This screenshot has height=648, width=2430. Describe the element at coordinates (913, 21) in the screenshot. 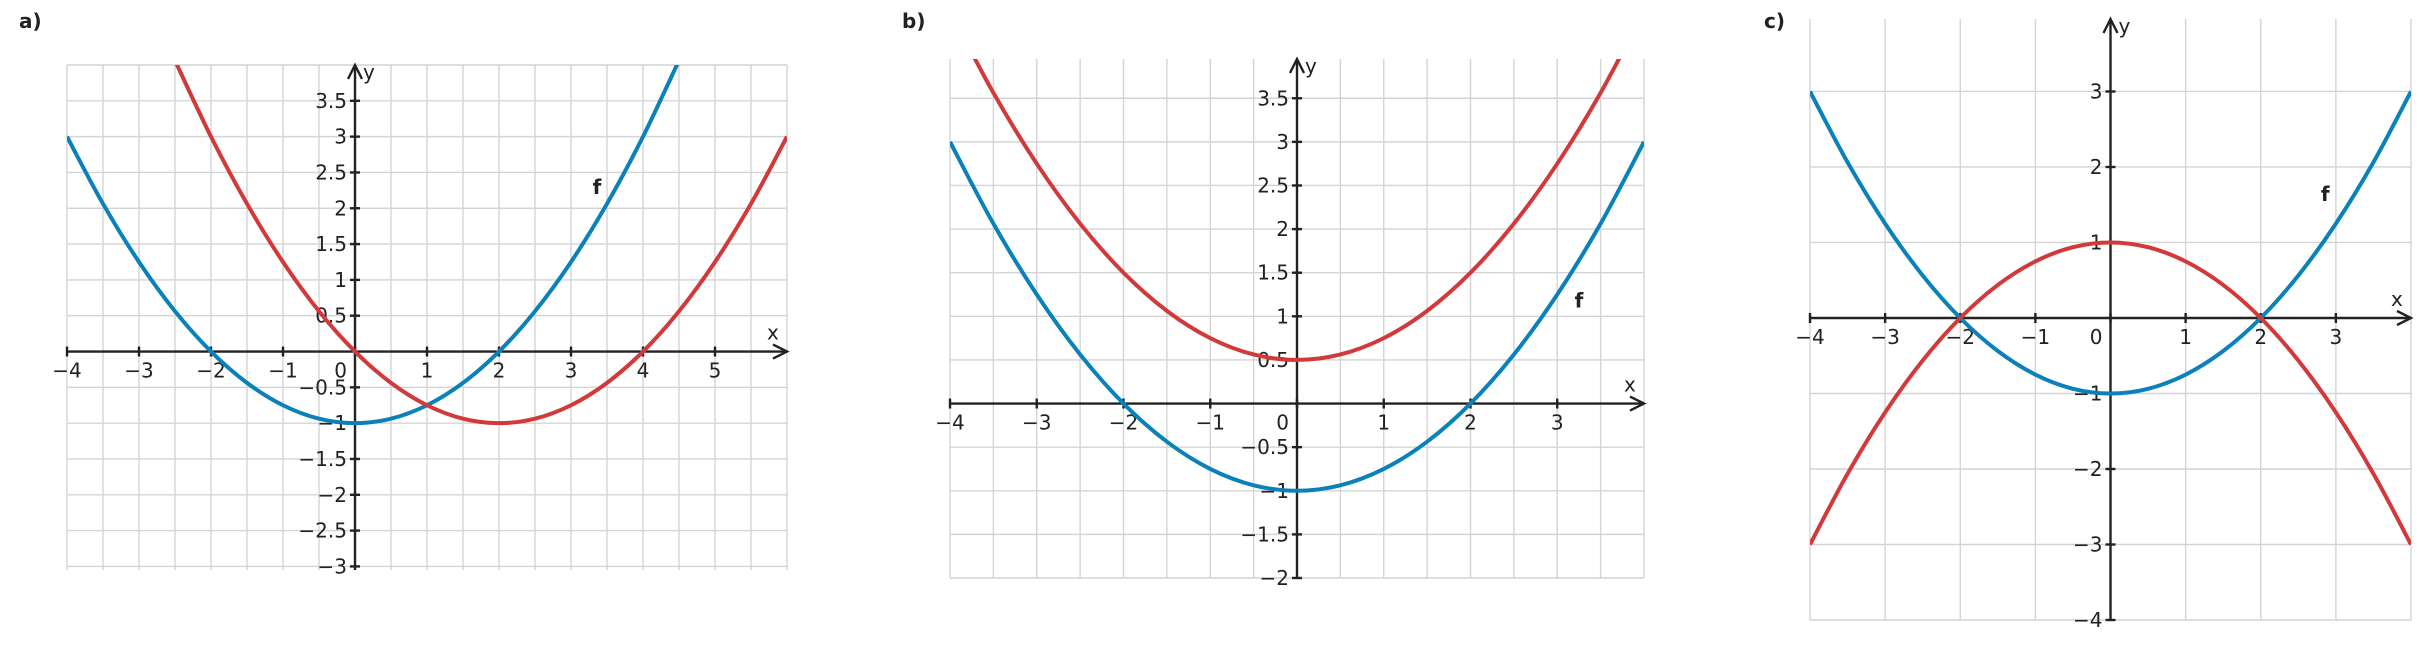

I see `panel-label: b)` at that location.